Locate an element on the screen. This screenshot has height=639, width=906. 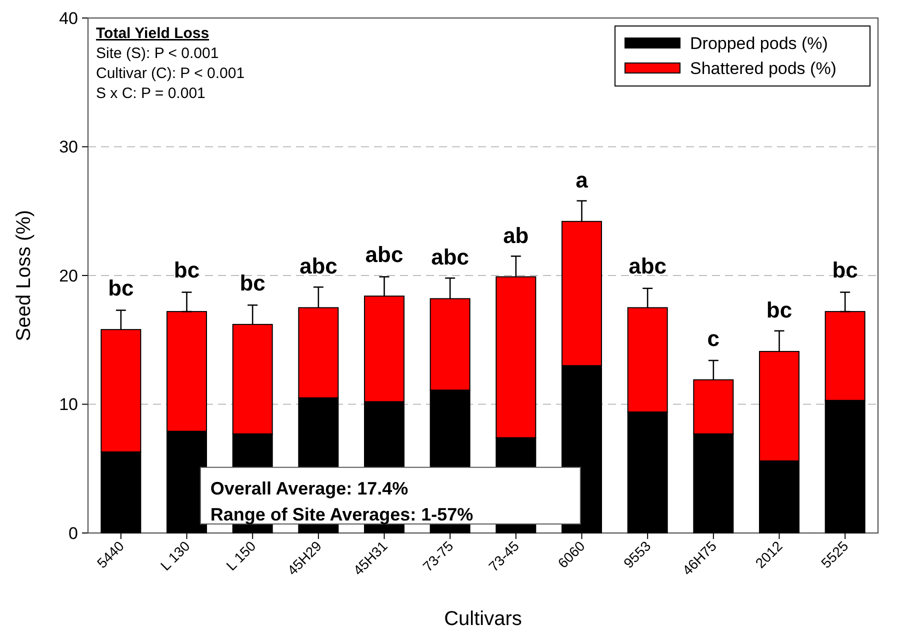
annotation: S x C: P = 0.001 is located at coordinates (151, 93).